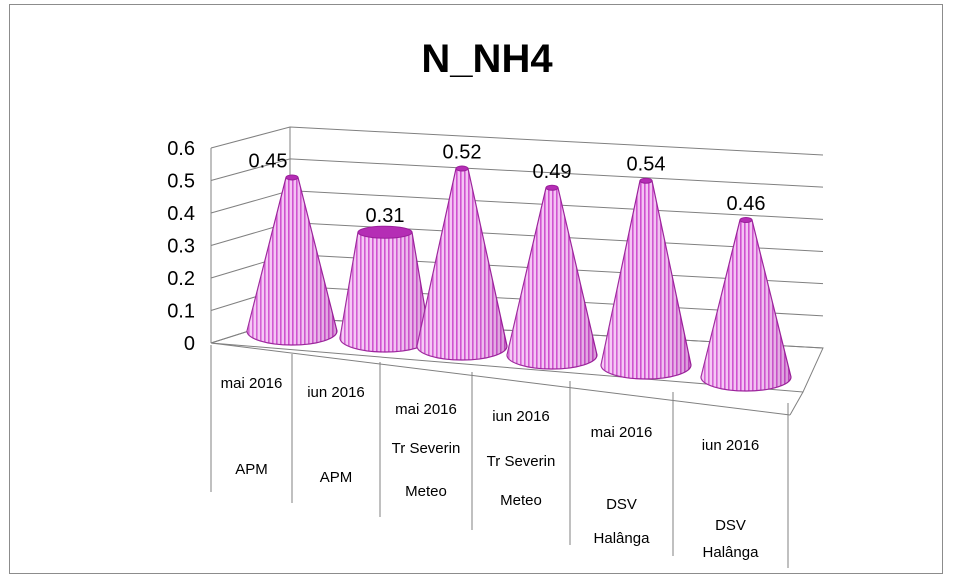  What do you see at coordinates (189, 344) in the screenshot?
I see `y-tick-label: 0` at bounding box center [189, 344].